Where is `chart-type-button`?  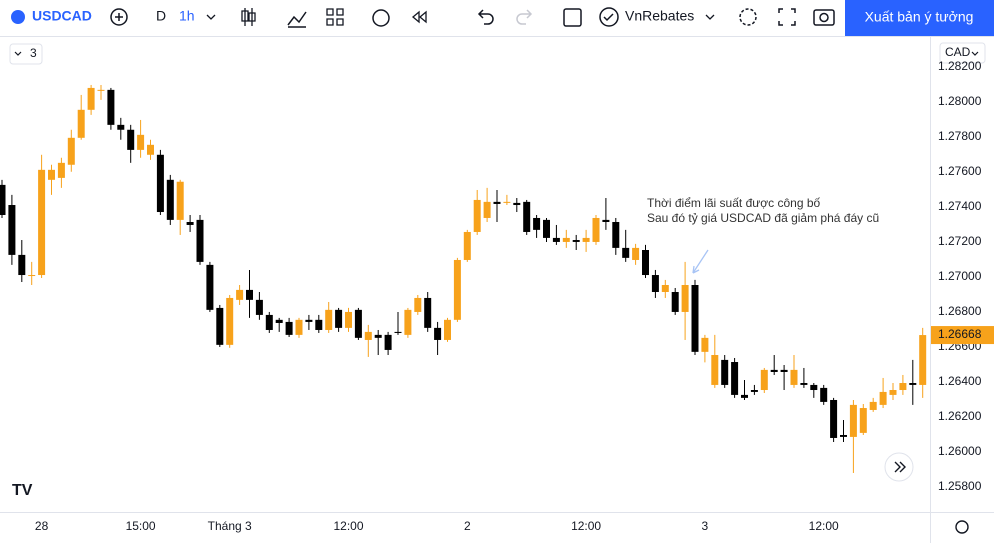
chart-type-button is located at coordinates (248, 17).